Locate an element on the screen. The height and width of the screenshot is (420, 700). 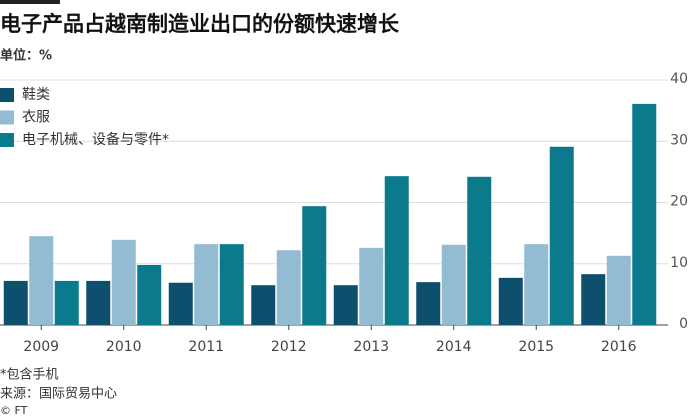
x-tick-label: 2016 is located at coordinates (619, 347).